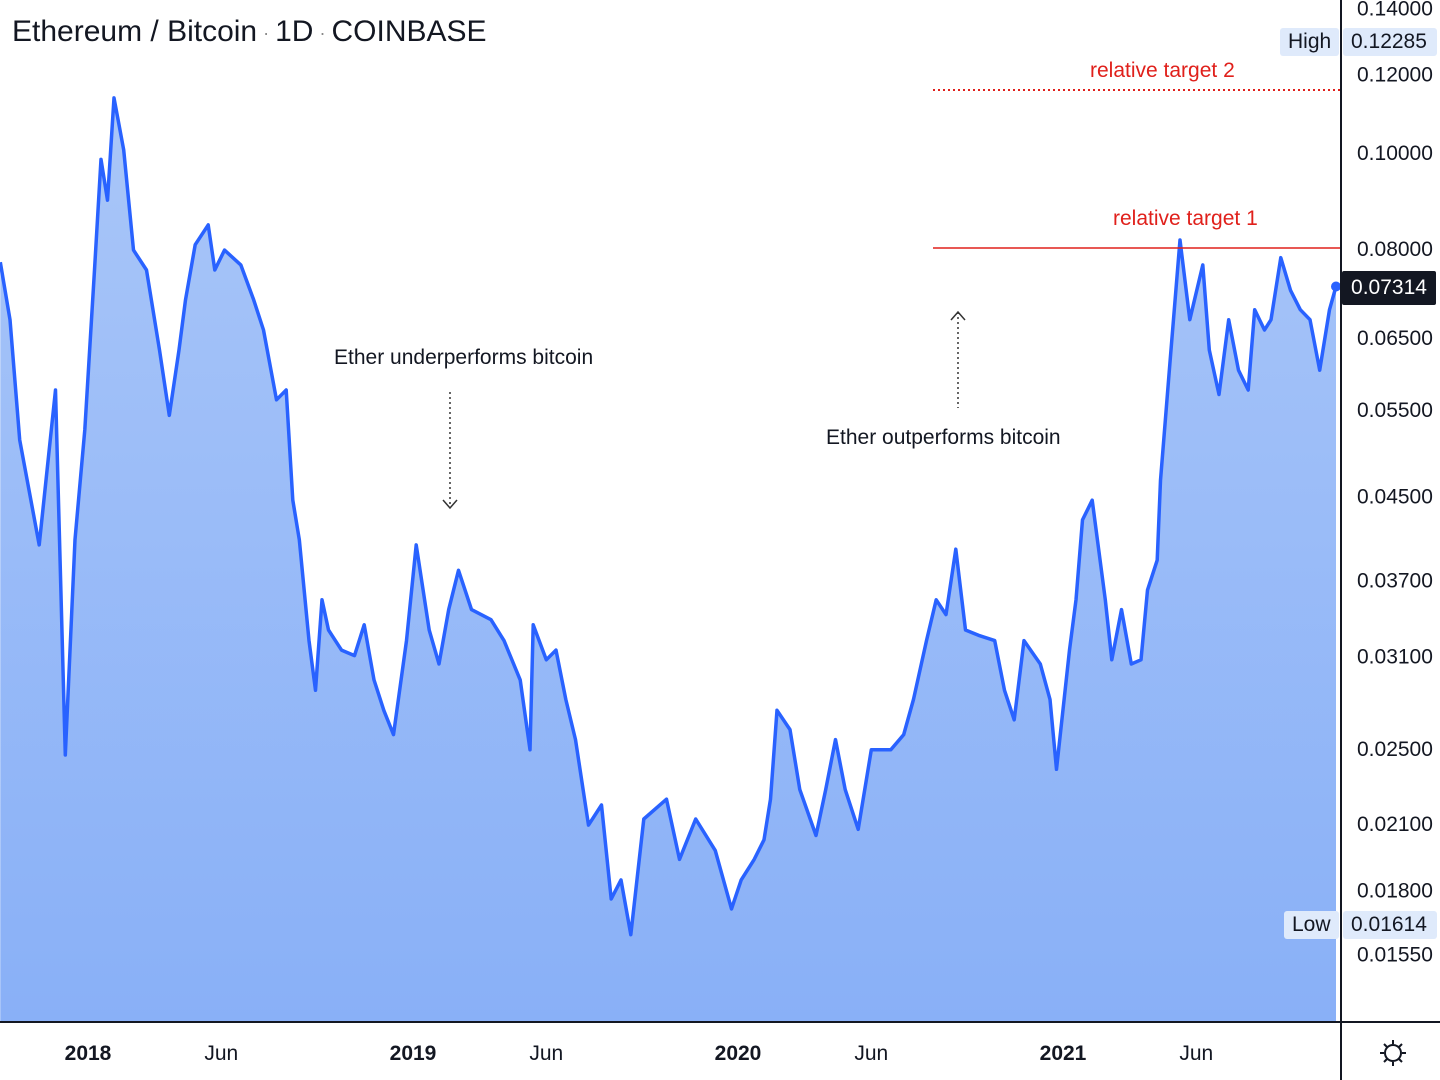 This screenshot has width=1440, height=1080. What do you see at coordinates (1395, 10) in the screenshot?
I see `y-tick-label: 0.14000` at bounding box center [1395, 10].